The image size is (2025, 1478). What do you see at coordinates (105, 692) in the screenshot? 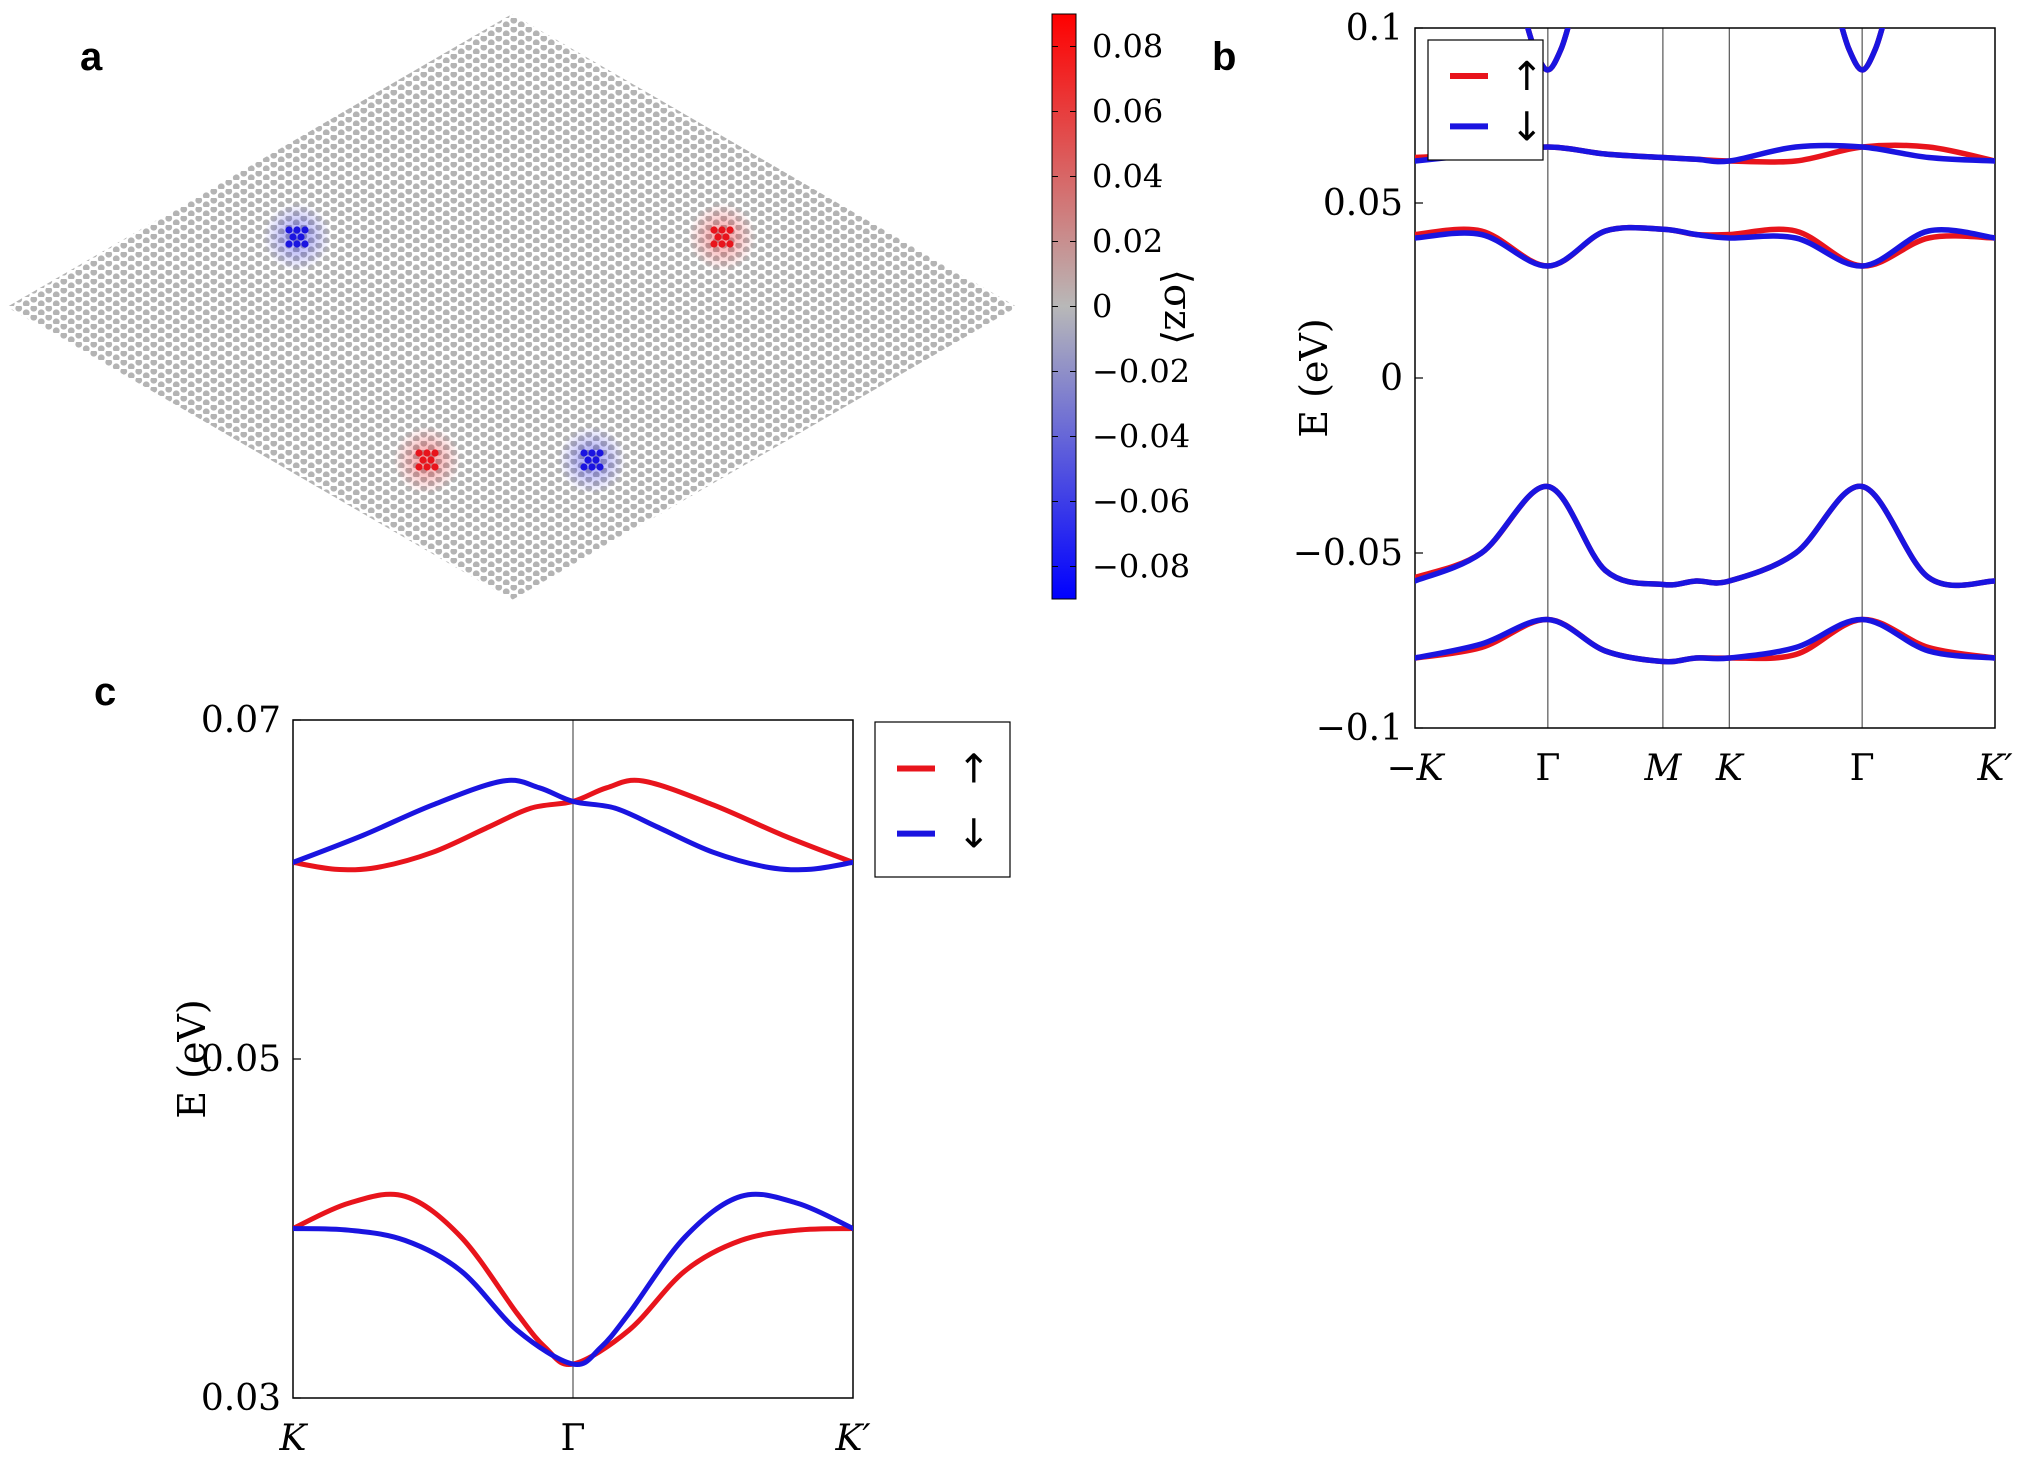
I see `panel-label-c: c` at bounding box center [105, 692].